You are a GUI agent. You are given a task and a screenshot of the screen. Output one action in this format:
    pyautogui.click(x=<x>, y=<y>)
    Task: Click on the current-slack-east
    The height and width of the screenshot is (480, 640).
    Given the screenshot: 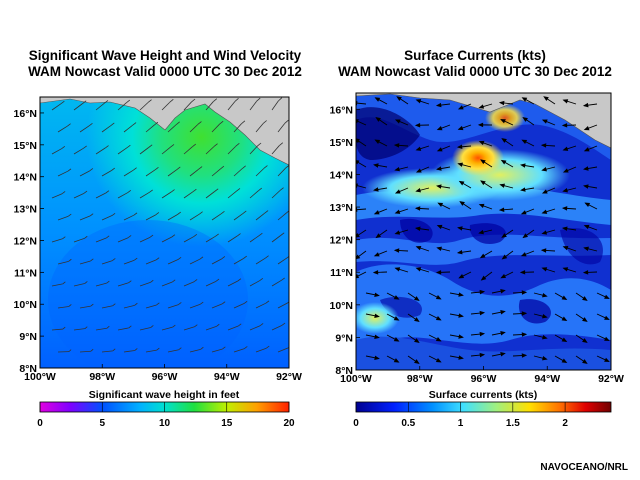 What is the action you would take?
    pyautogui.click(x=581, y=246)
    